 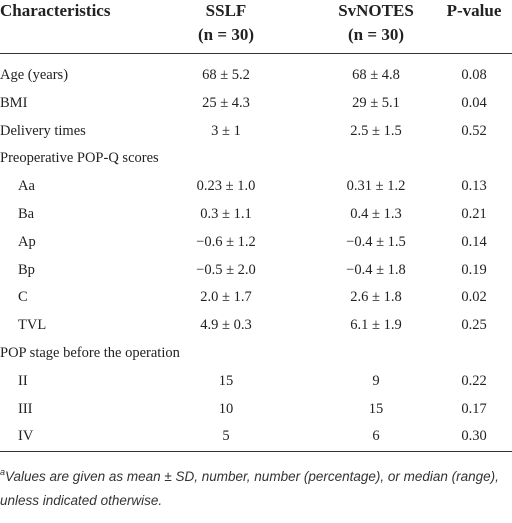 I want to click on row-label: Ba, so click(x=26, y=214).